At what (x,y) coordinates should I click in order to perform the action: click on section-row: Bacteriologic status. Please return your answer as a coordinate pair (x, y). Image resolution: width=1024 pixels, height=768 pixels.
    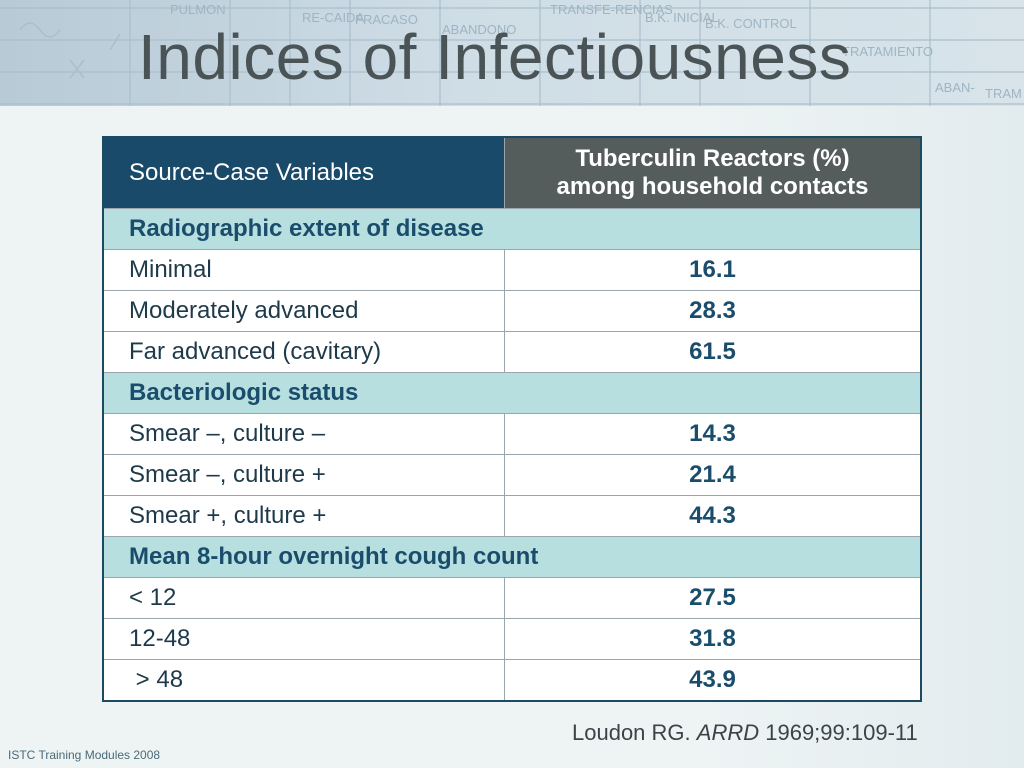
    Looking at the image, I should click on (512, 393).